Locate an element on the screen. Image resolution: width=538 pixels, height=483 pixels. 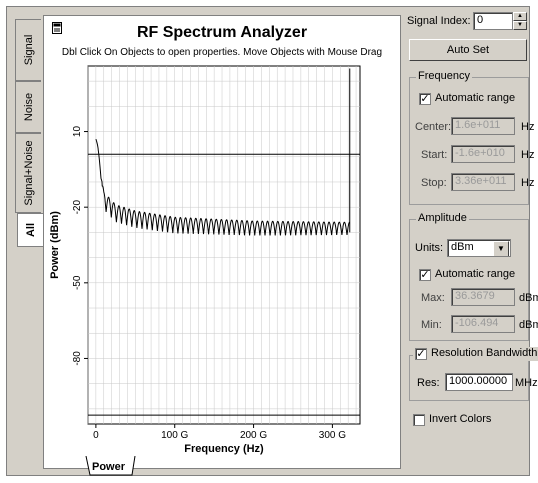
amp-auto-range-label: Automatic range is located at coordinates (475, 274).